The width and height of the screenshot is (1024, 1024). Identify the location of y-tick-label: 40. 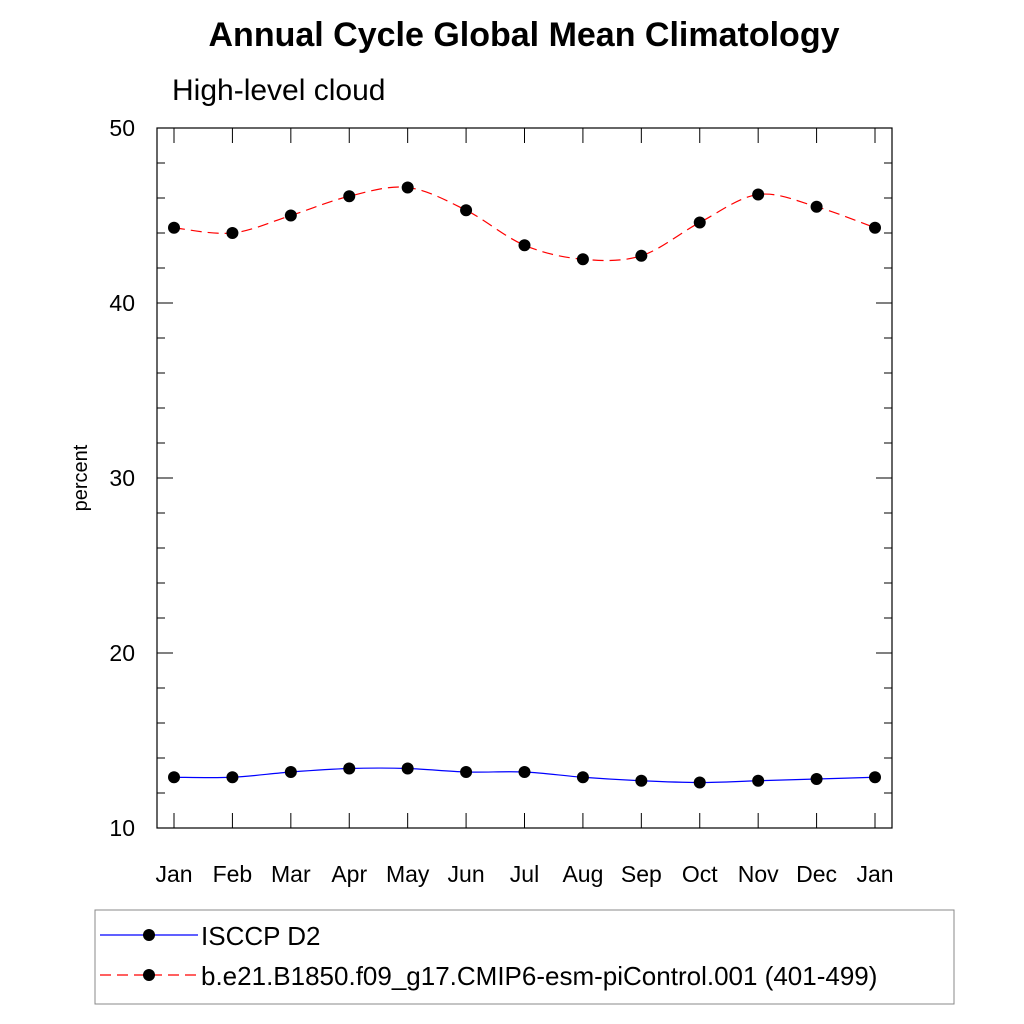
(122, 303).